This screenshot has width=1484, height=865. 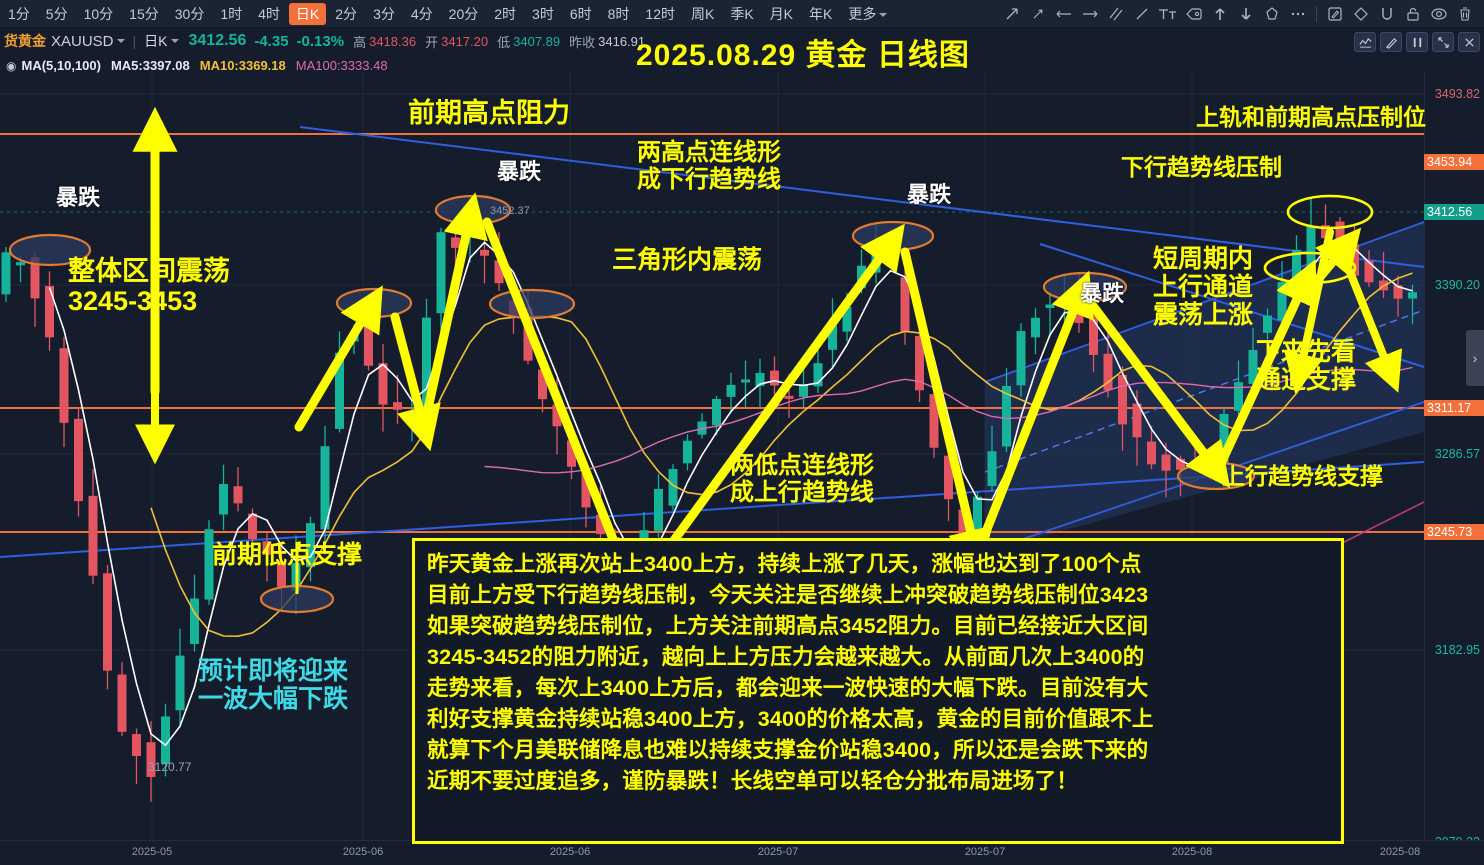 I want to click on high-label: 高, so click(x=360, y=42).